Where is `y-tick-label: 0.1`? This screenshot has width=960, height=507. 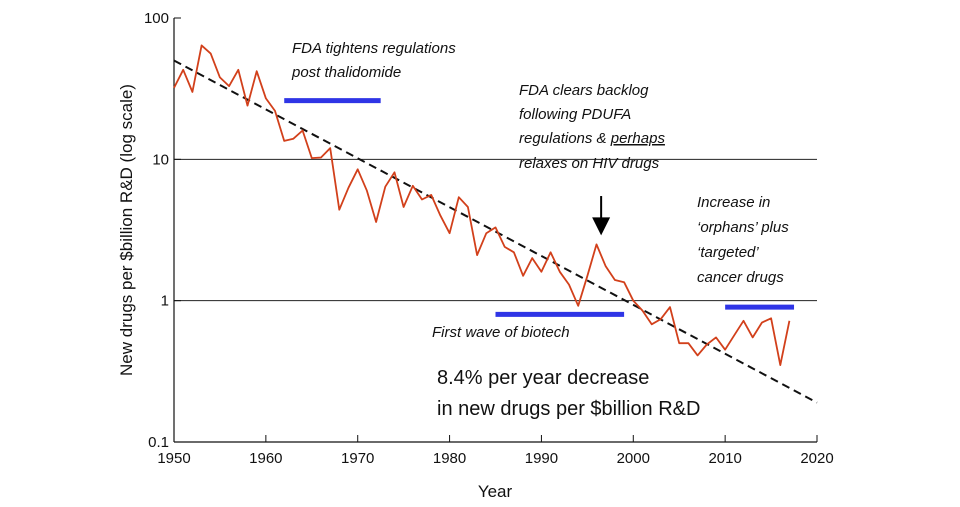 y-tick-label: 0.1 is located at coordinates (158, 442).